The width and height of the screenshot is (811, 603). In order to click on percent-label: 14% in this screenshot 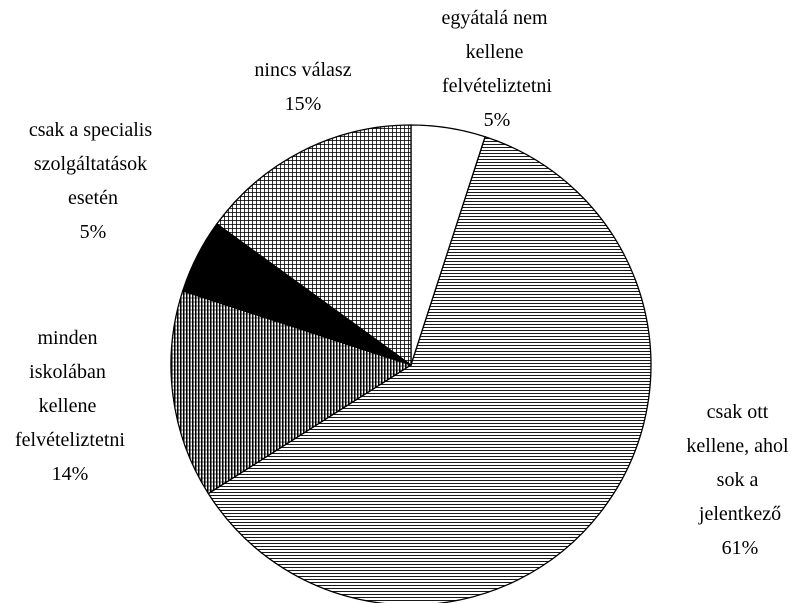, I will do `click(70, 474)`.